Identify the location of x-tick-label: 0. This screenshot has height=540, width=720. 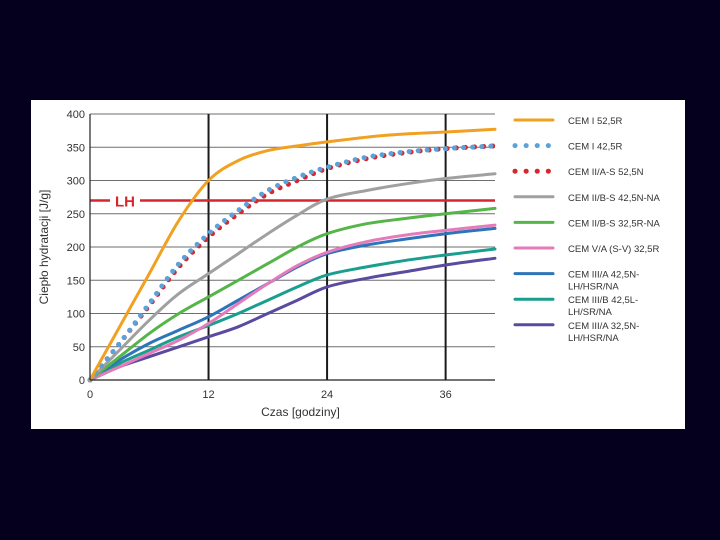
(90, 395).